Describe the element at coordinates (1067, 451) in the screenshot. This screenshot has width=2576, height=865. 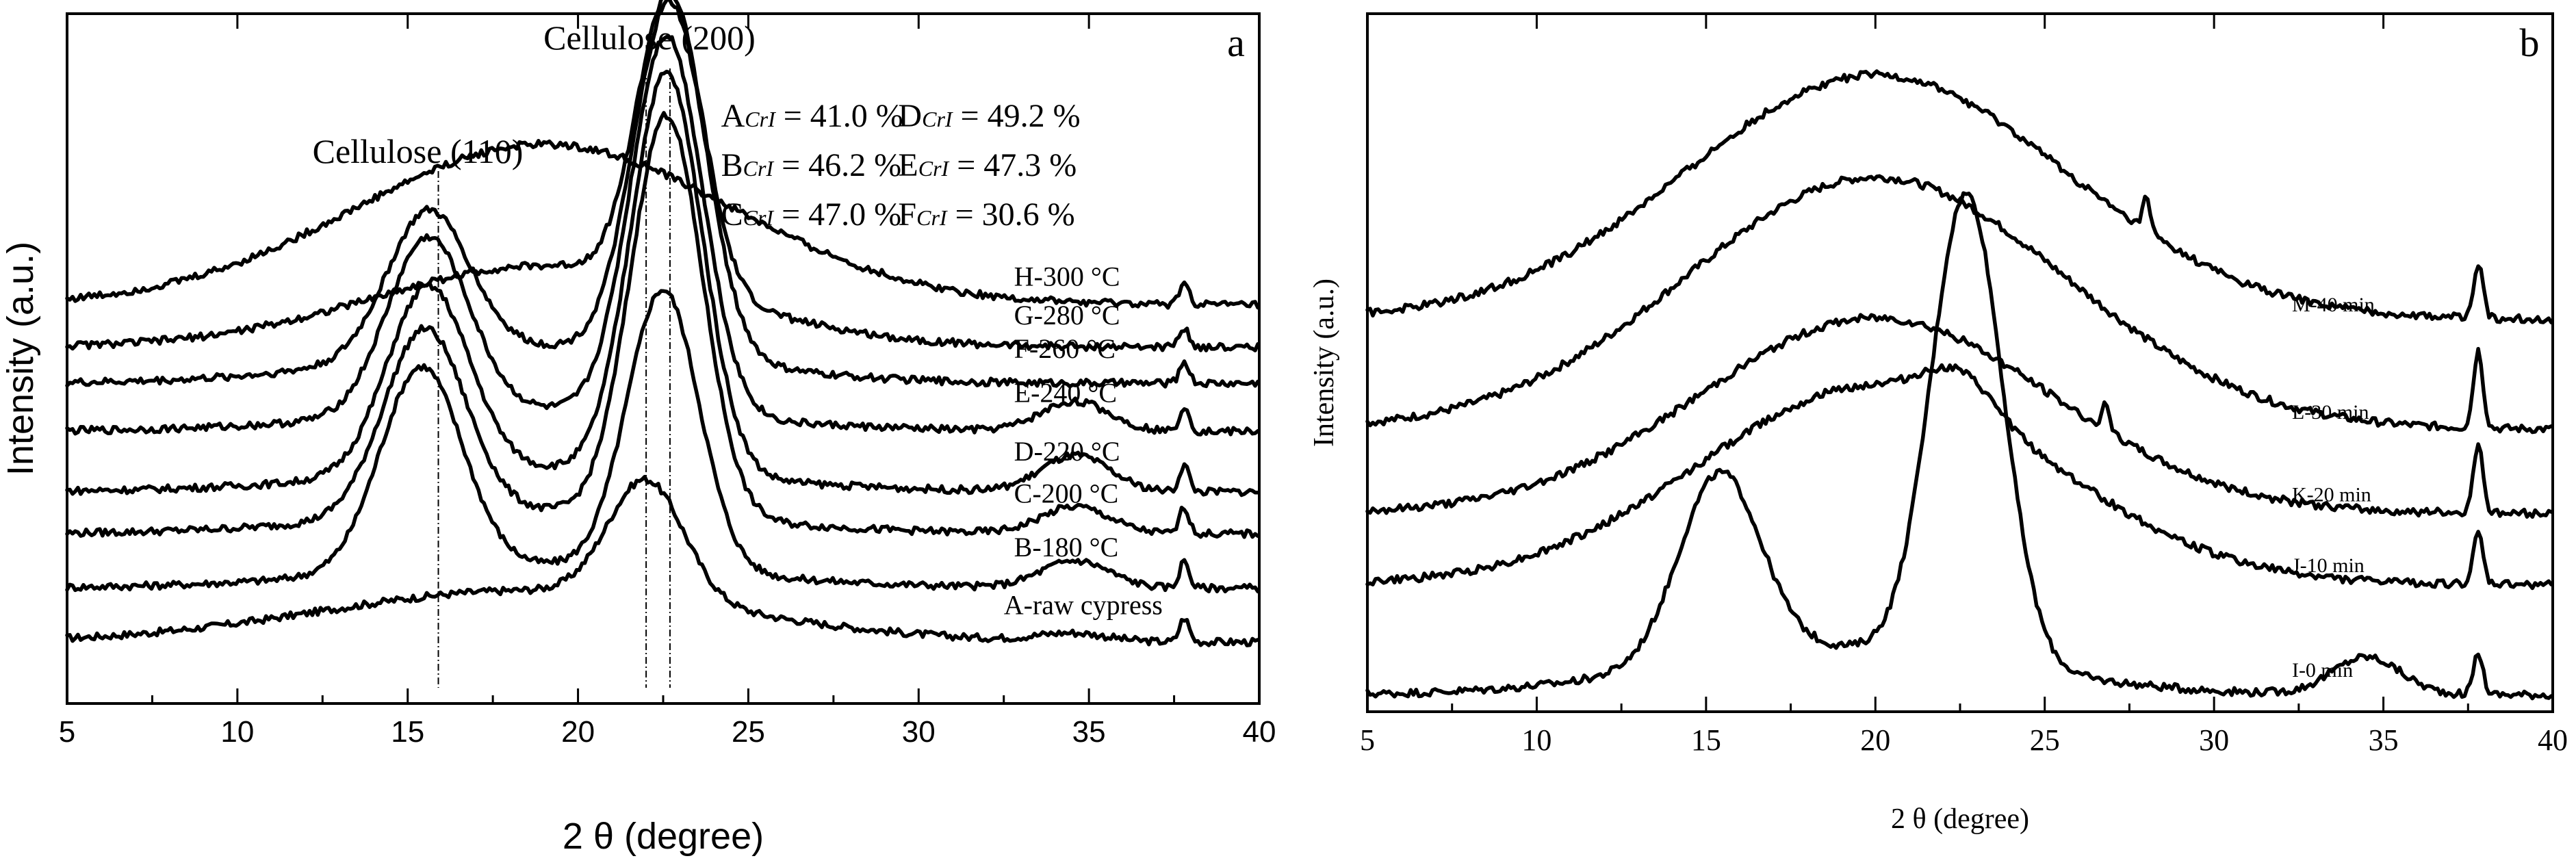
I see `series-label: D-220 °C` at that location.